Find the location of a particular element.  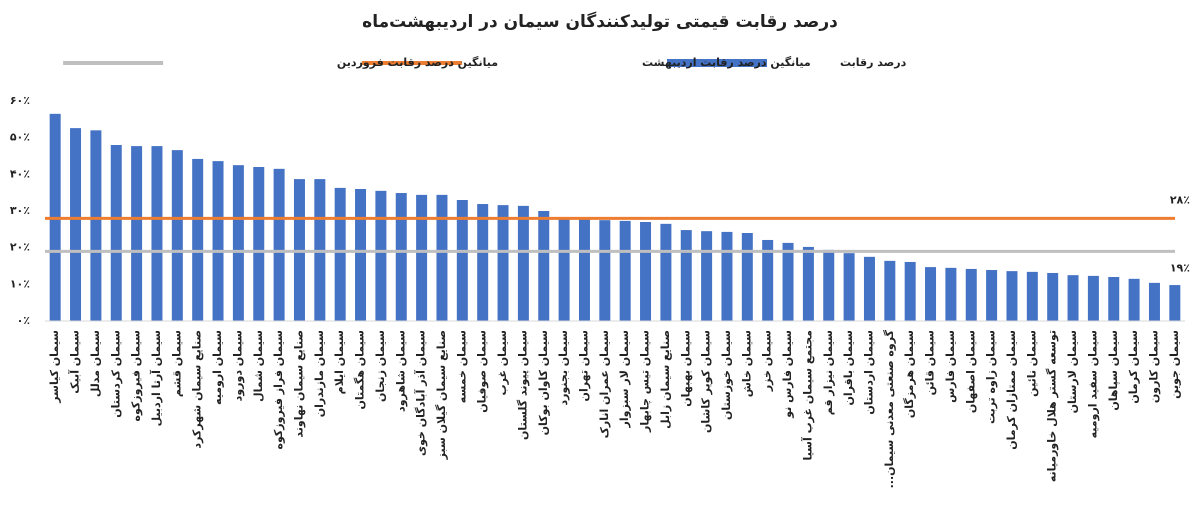

x-tick-label: سیمان کاوان بوکان is located at coordinates (543, 382).